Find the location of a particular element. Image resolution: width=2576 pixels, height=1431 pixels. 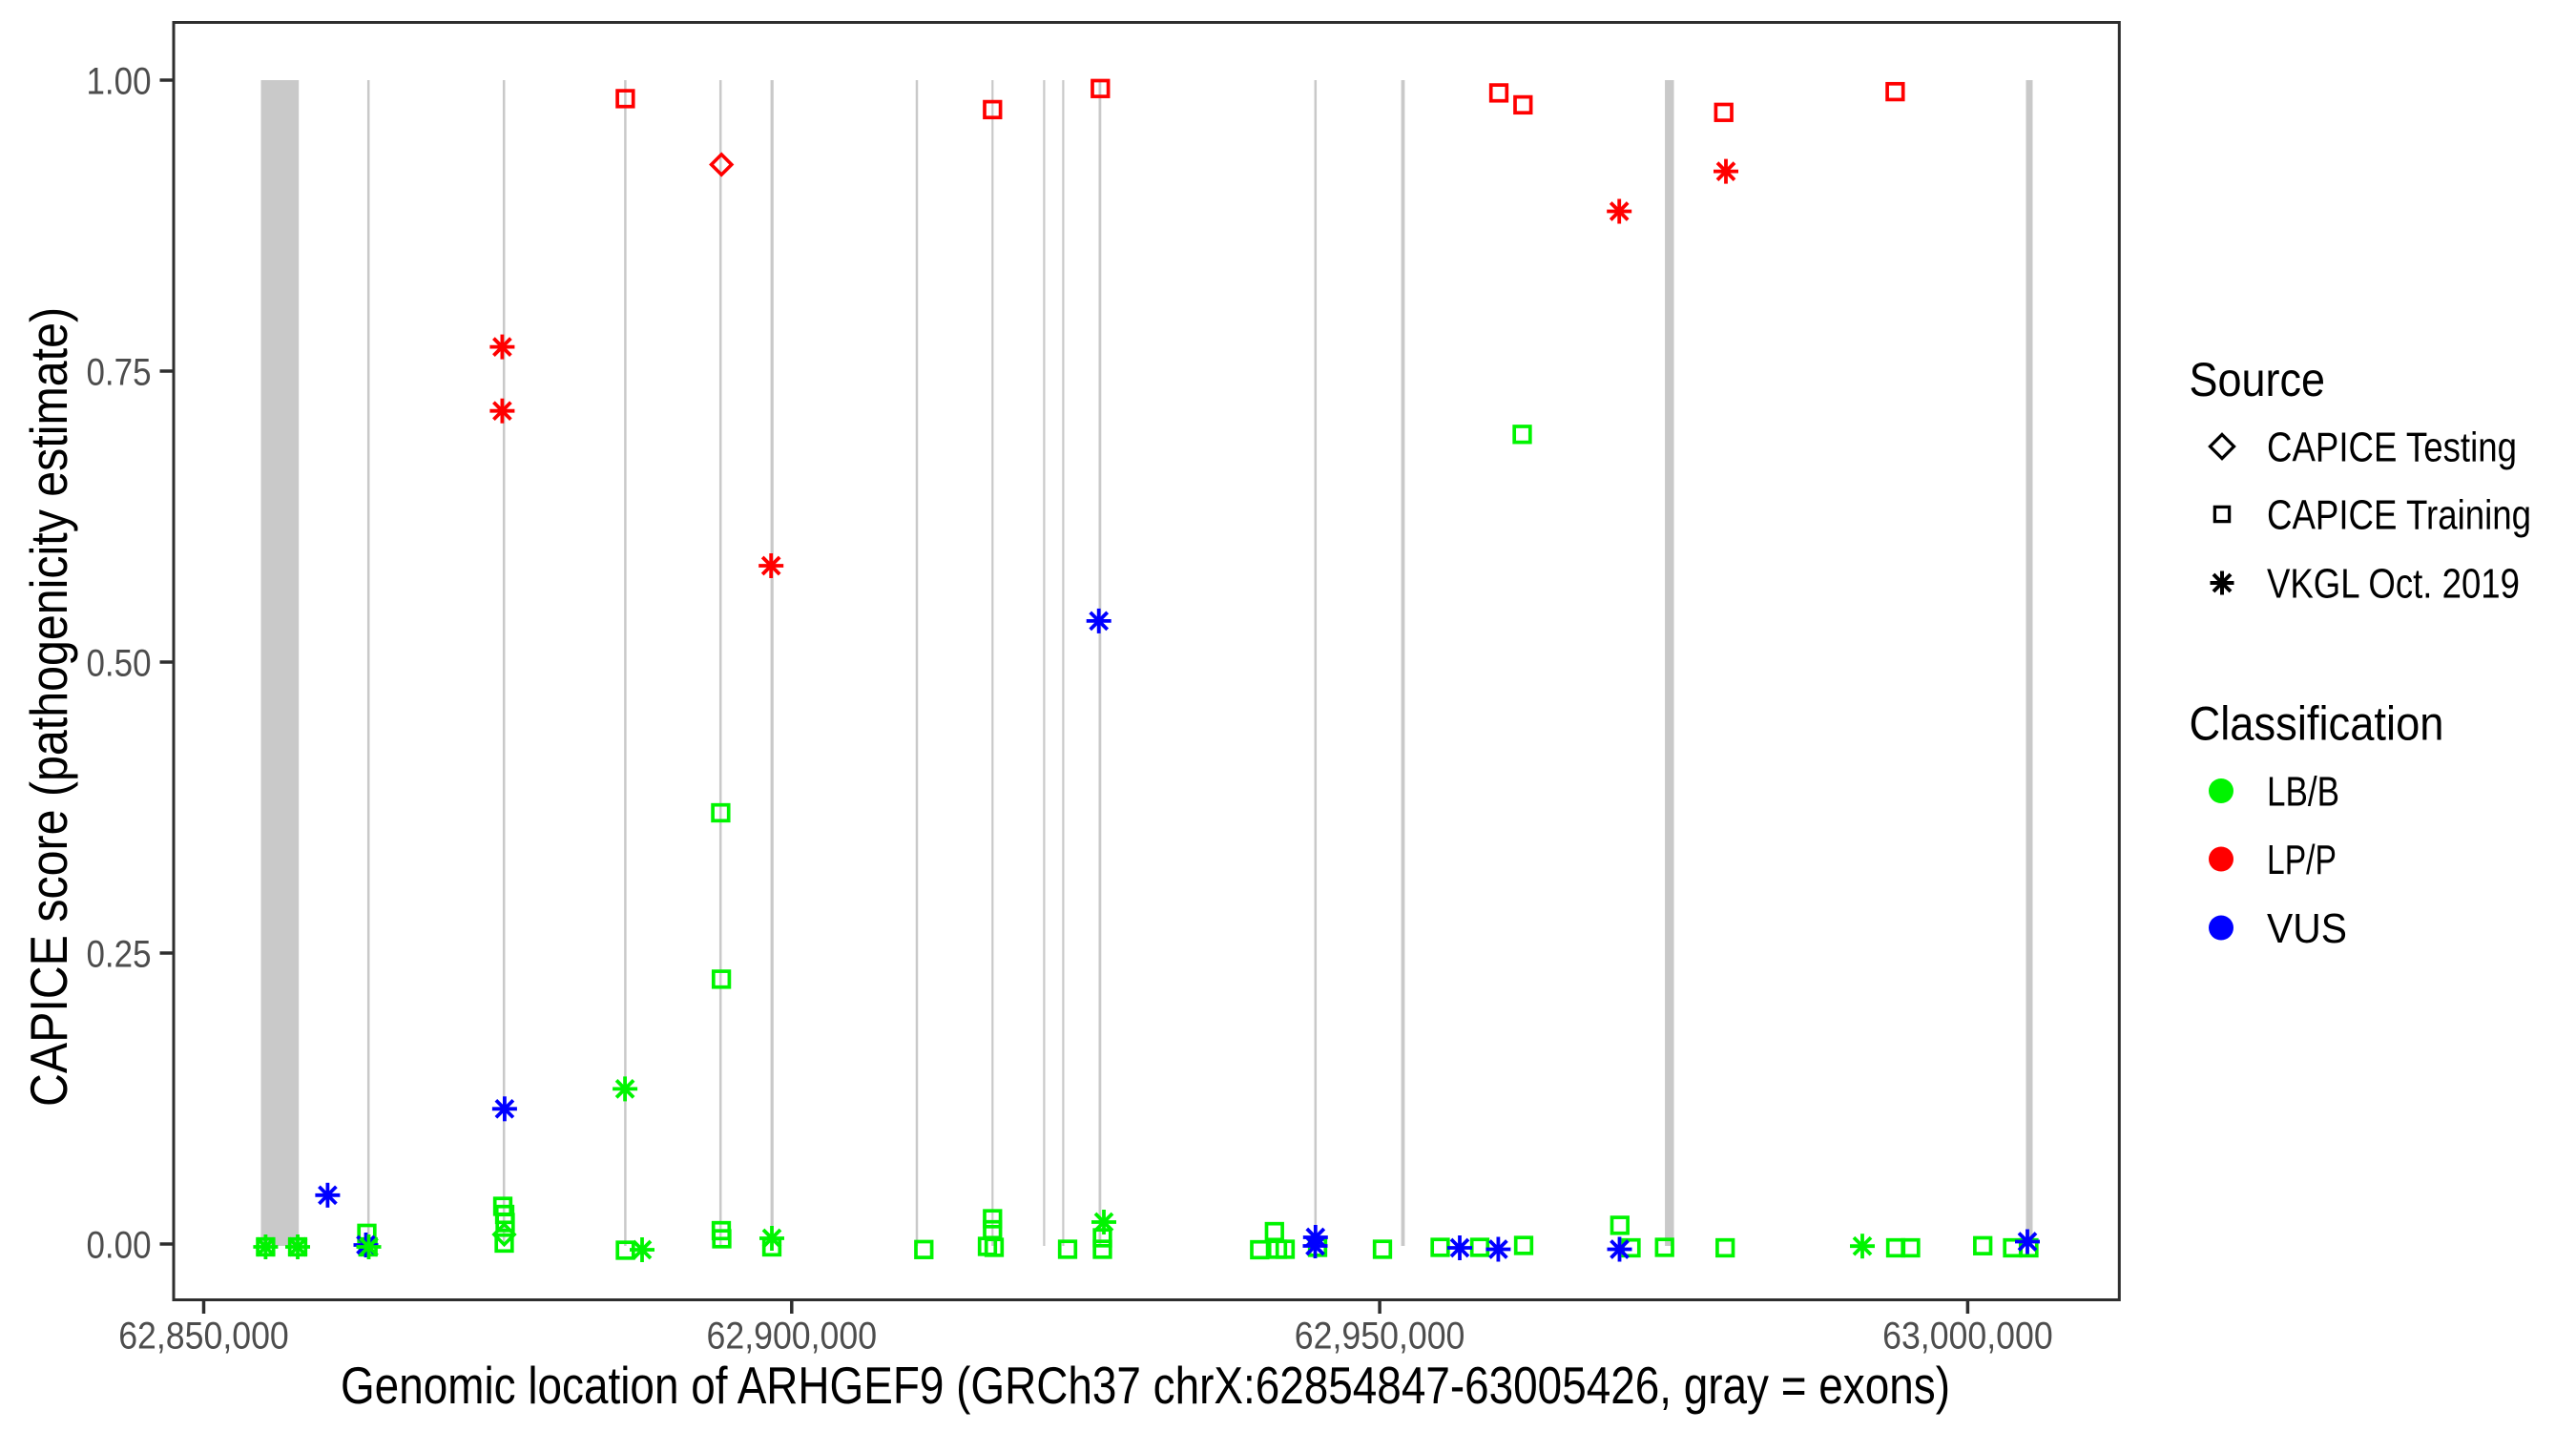

svg-text:CAPICE score (pathogenicity es: CAPICE score (pathogenicity estimate) is located at coordinates (48, 707).